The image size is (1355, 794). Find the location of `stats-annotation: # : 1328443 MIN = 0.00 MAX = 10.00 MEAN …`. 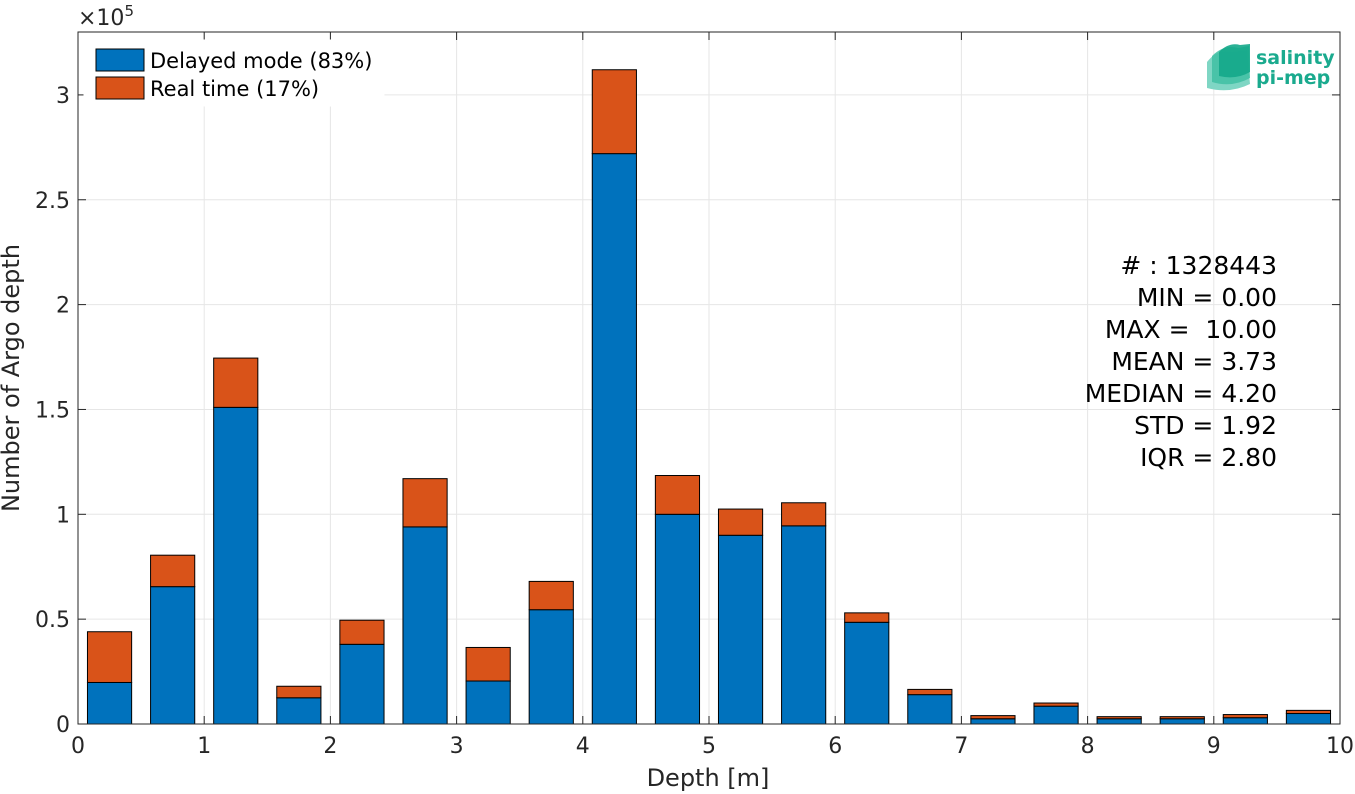

stats-annotation: # : 1328443 MIN = 0.00 MAX = 10.00 MEAN … is located at coordinates (1181, 361).